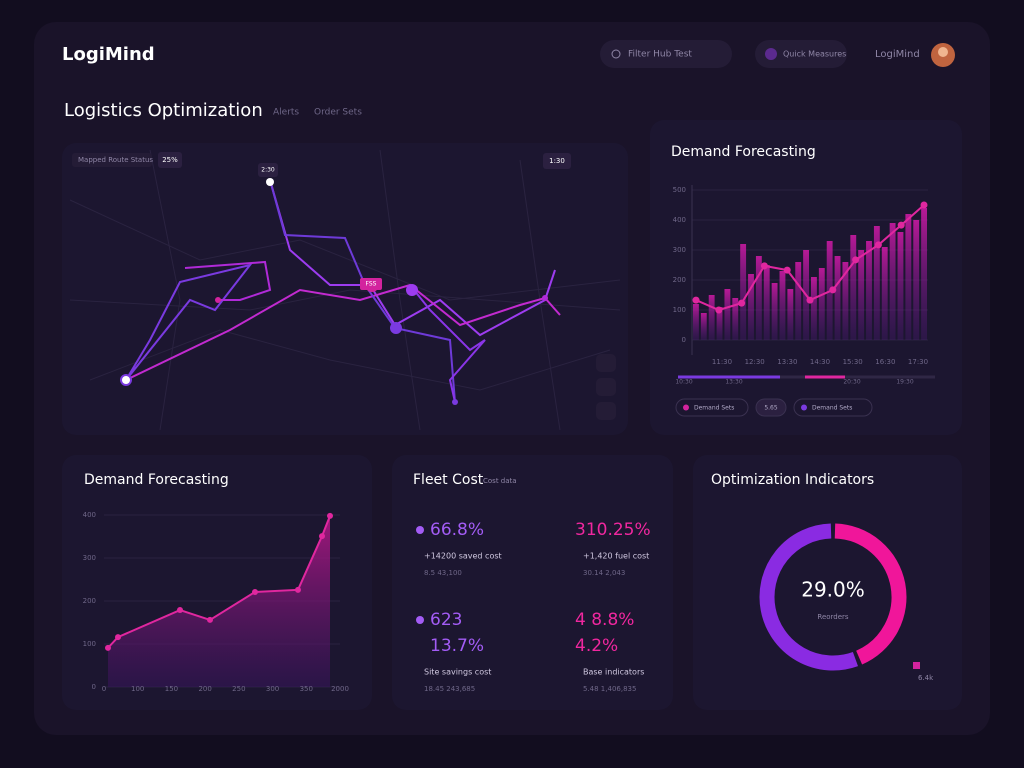 The image size is (1024, 768). What do you see at coordinates (616, 556) in the screenshot?
I see `metric-label: +1,420 fuel cost` at bounding box center [616, 556].